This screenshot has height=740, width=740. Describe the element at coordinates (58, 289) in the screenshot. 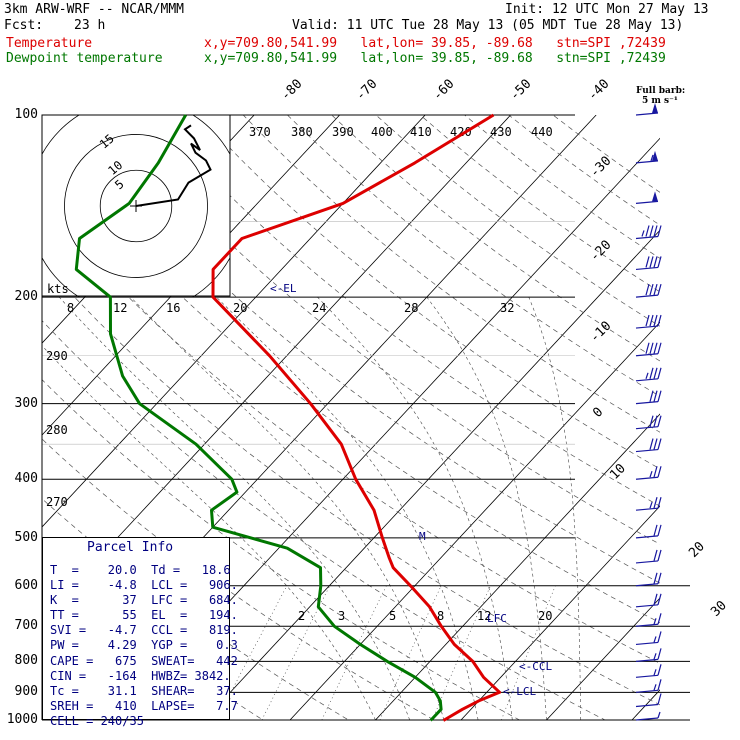

I see `hodo-units-label: kts` at that location.